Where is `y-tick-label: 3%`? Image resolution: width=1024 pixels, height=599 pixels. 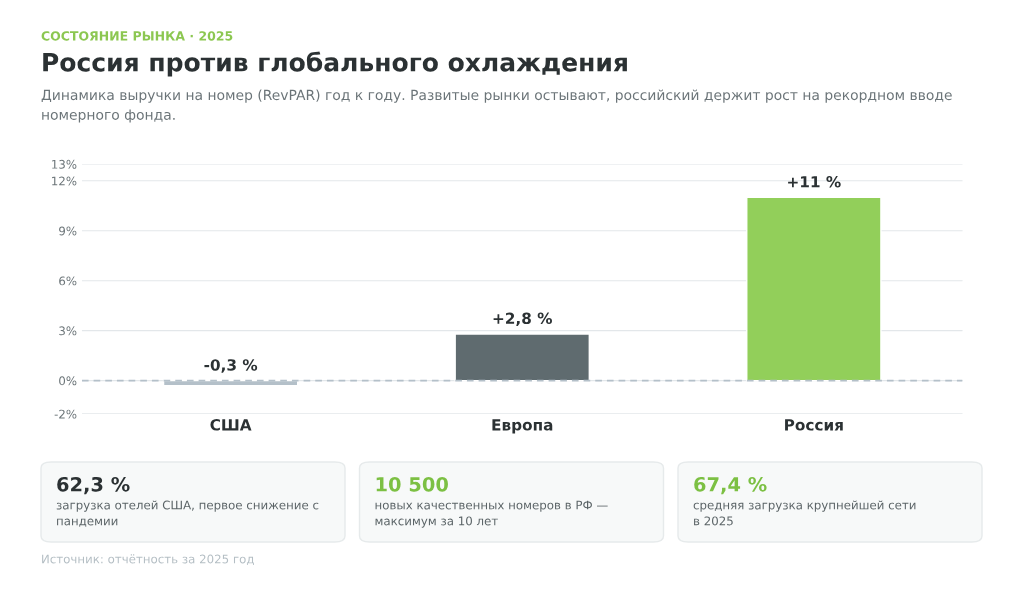
y-tick-label: 3% is located at coordinates (68, 331).